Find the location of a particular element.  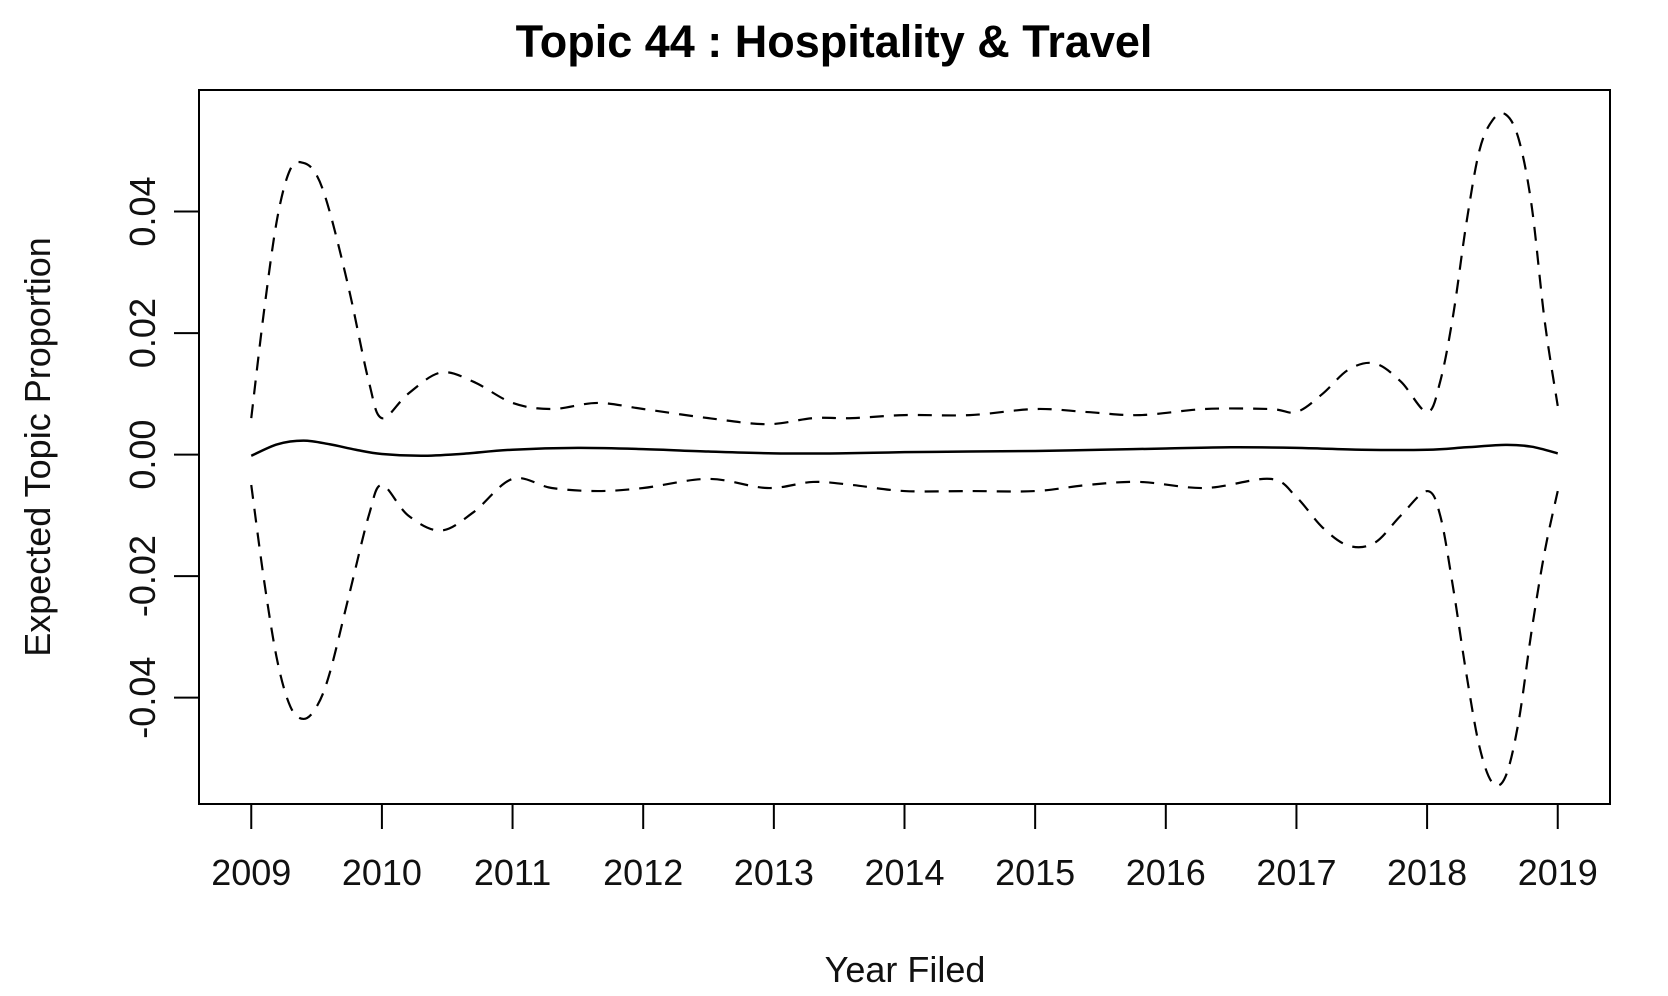

y-tick-label: -0.02 is located at coordinates (142, 576).